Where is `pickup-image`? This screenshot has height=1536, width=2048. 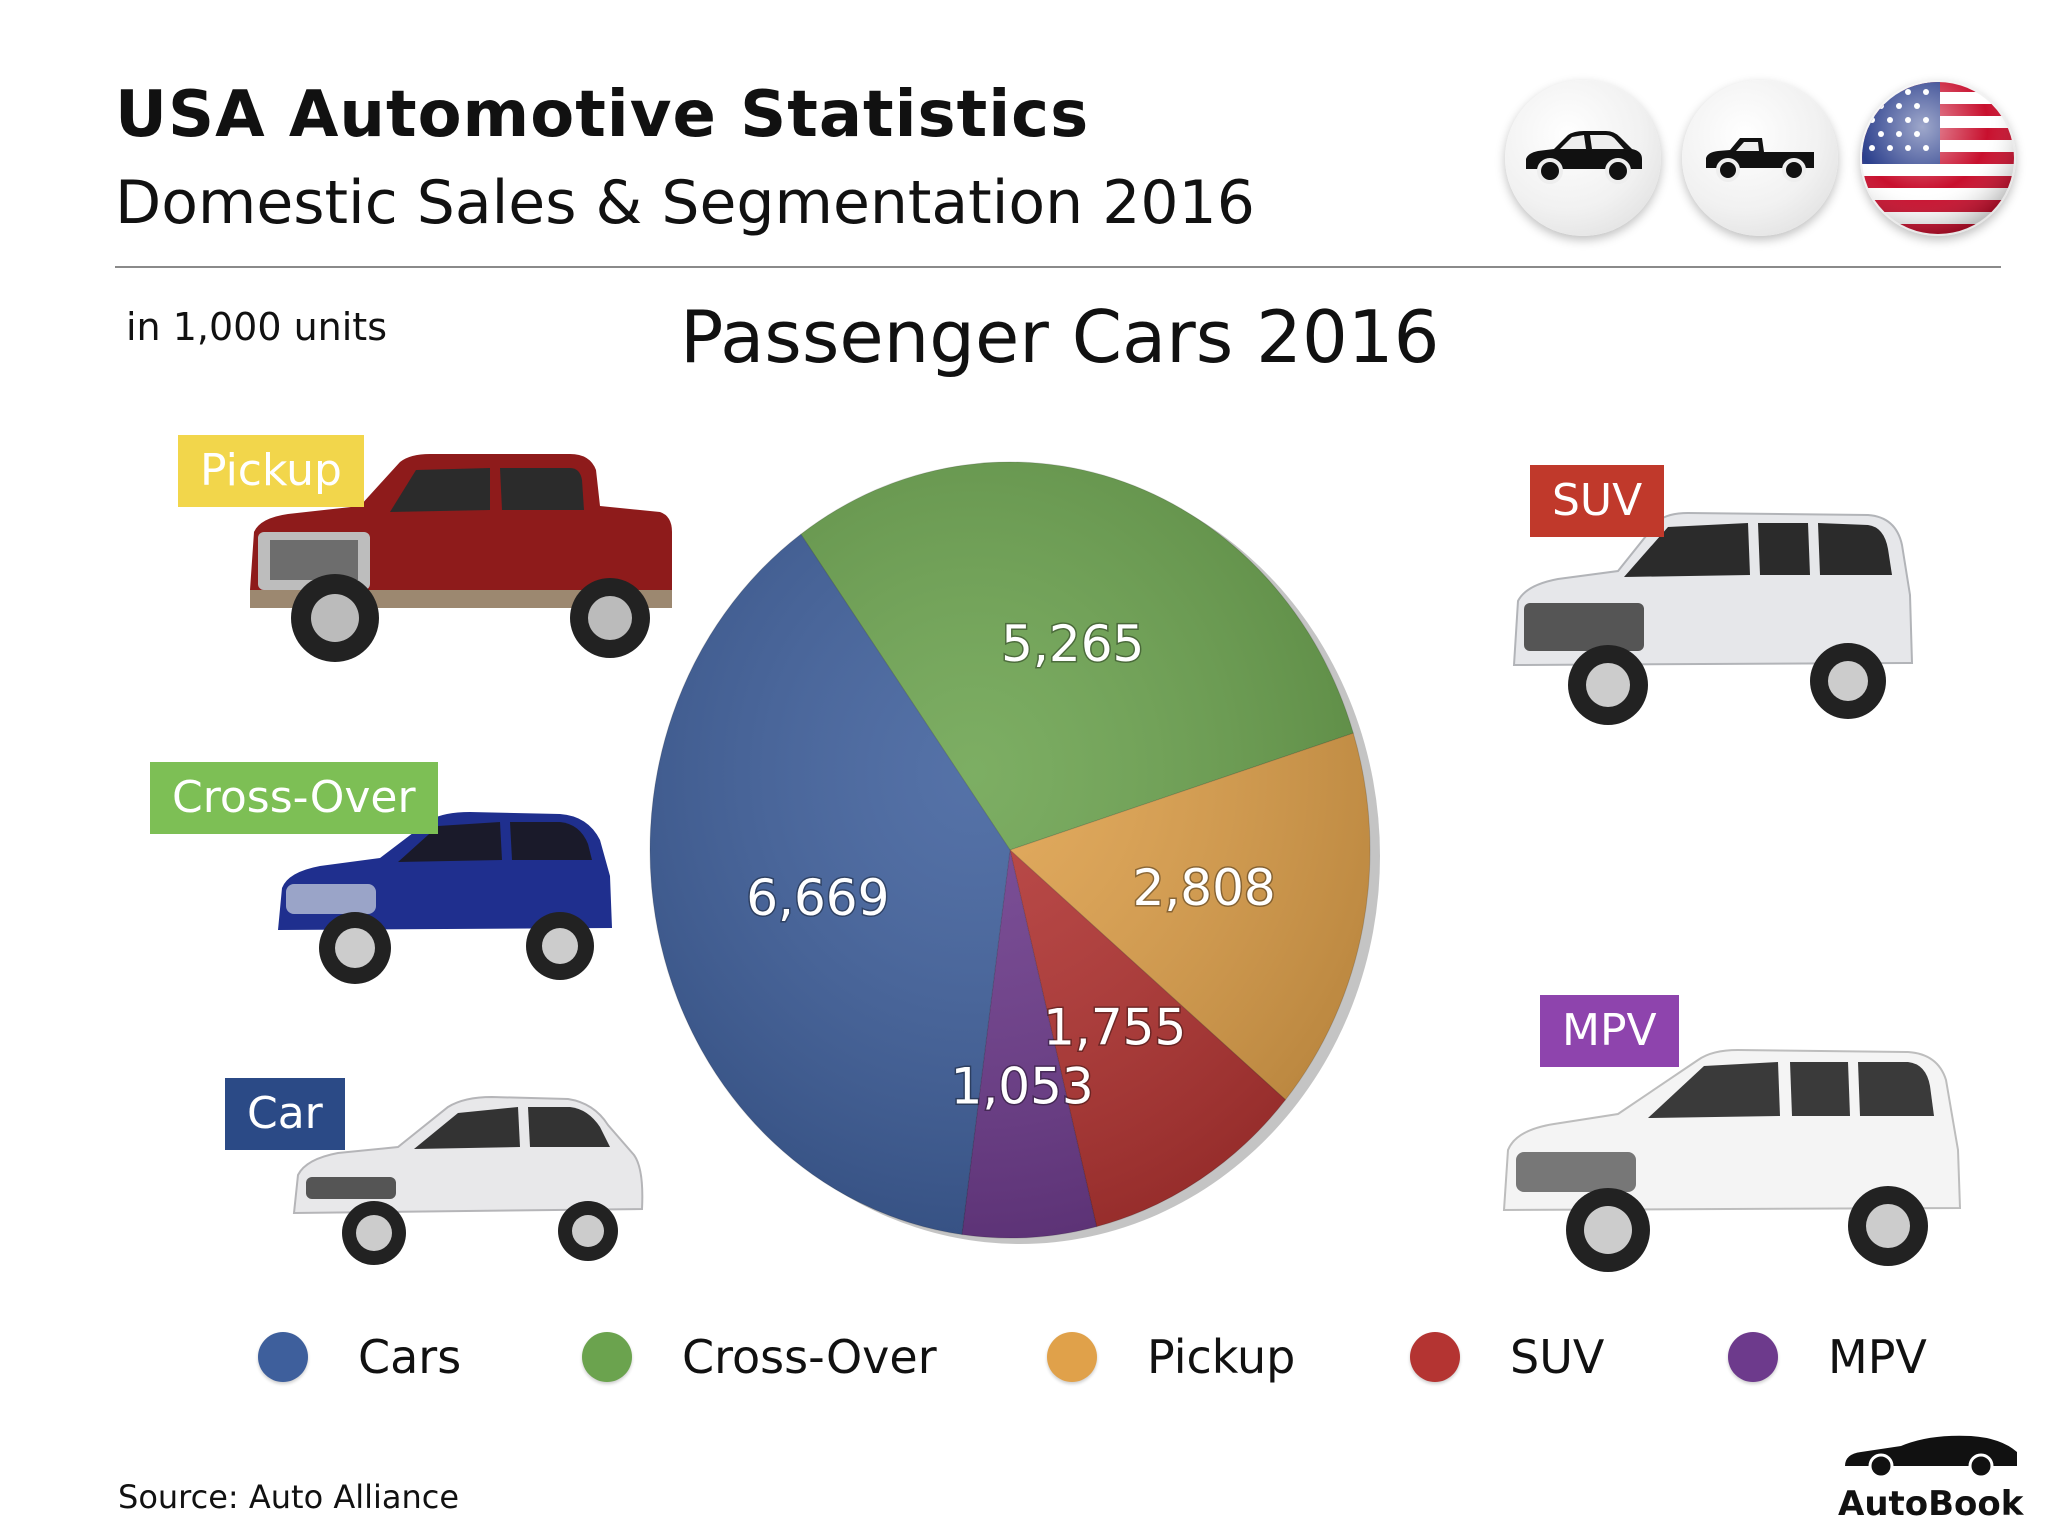
pickup-image is located at coordinates (461, 558).